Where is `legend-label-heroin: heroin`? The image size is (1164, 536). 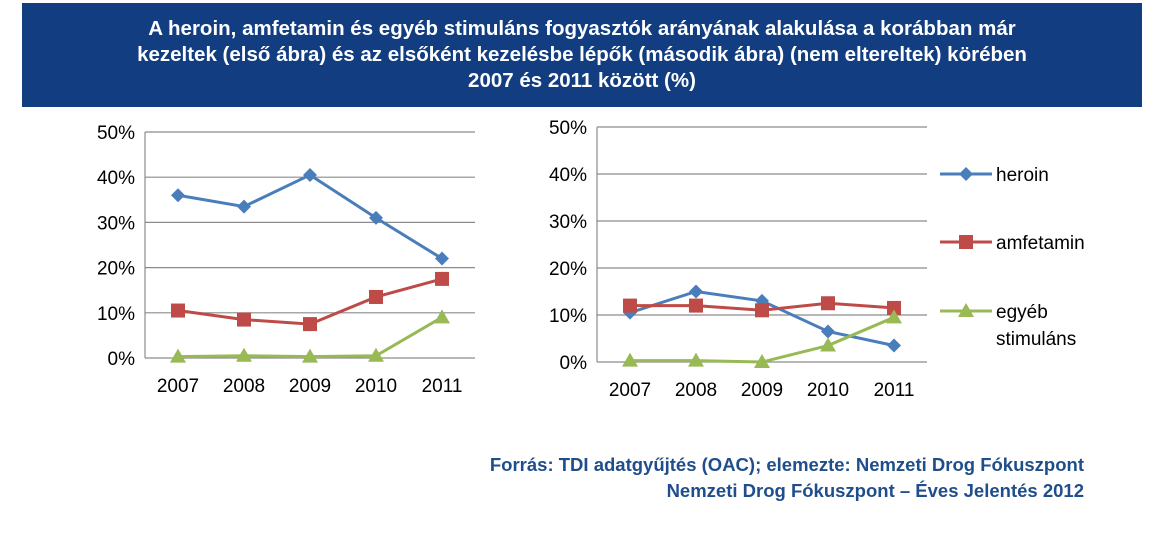
legend-label-heroin: heroin is located at coordinates (1022, 175).